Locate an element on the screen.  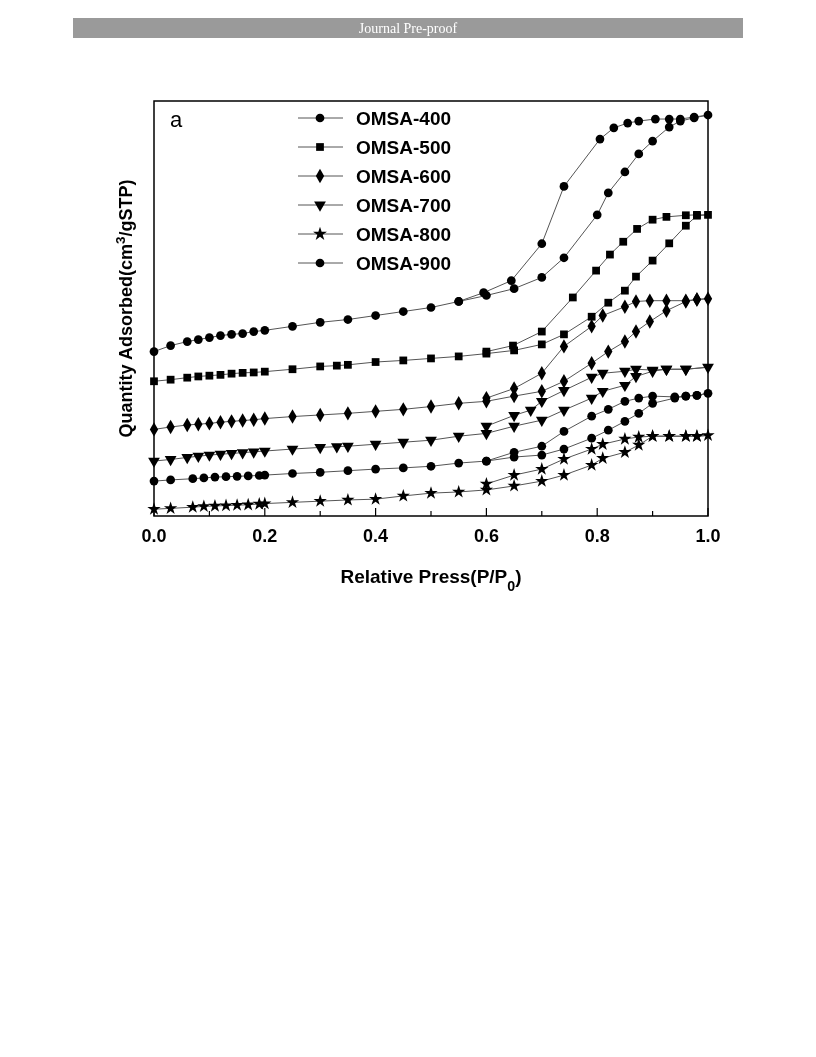
legend-label: OMSA-800 is located at coordinates (404, 234).